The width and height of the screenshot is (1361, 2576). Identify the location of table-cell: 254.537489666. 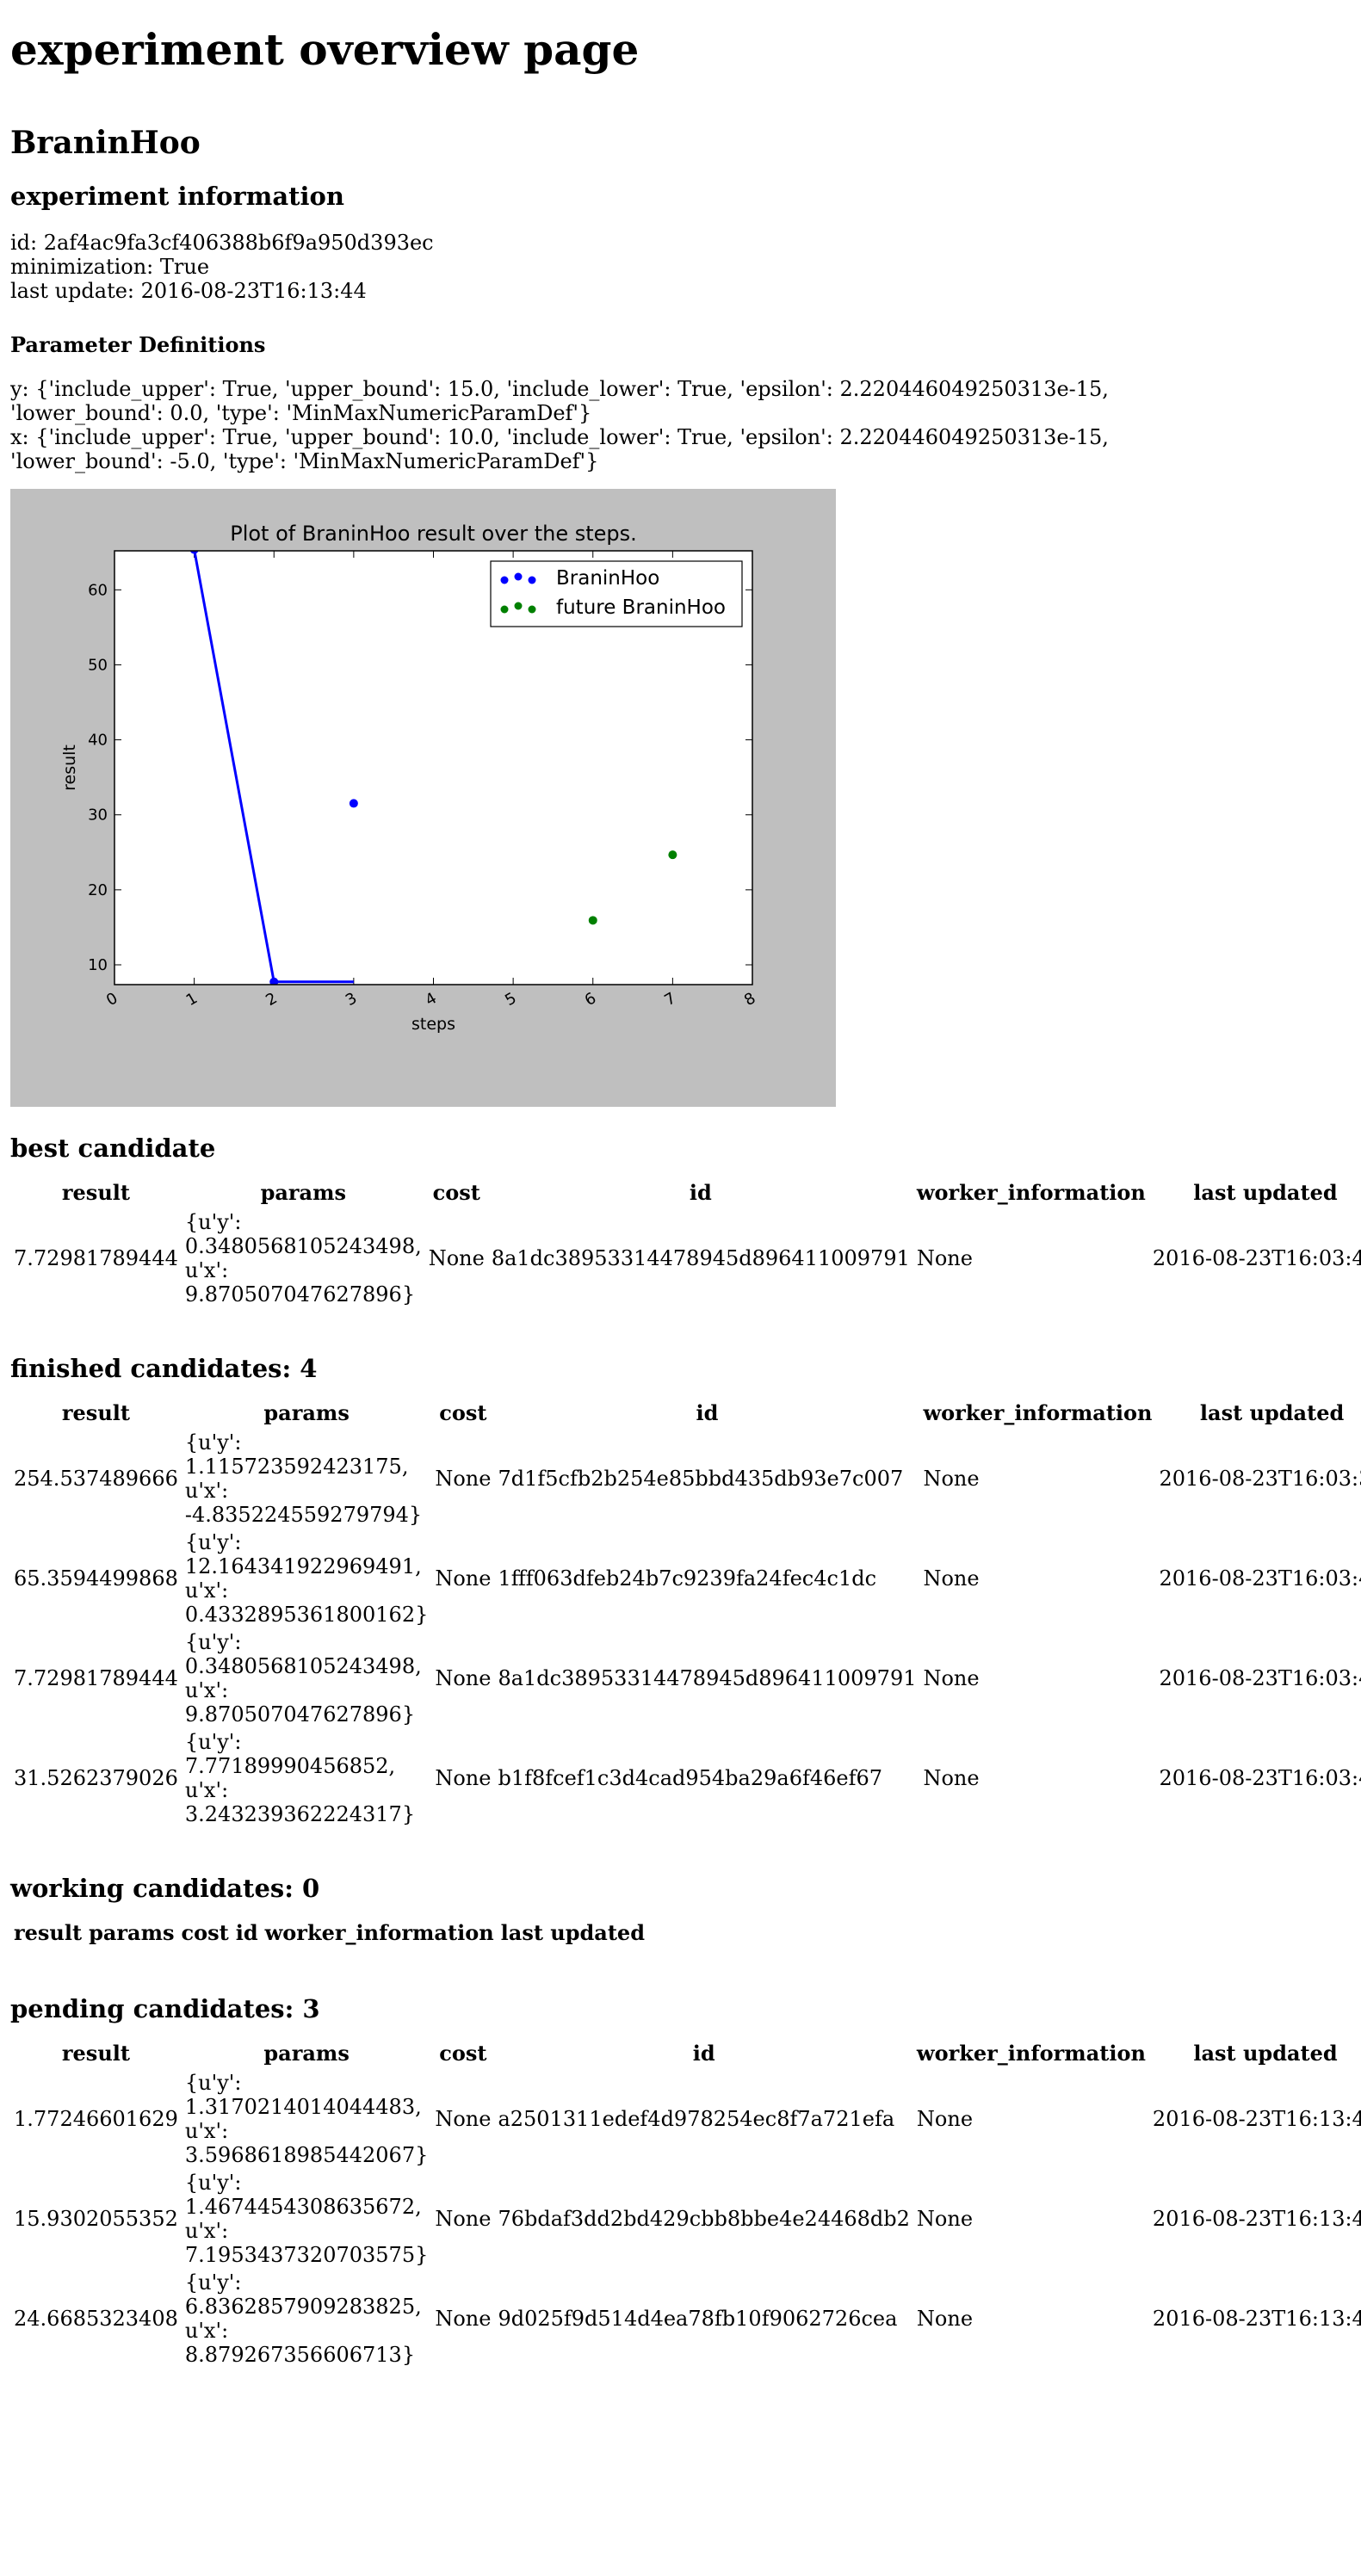
(96, 1478).